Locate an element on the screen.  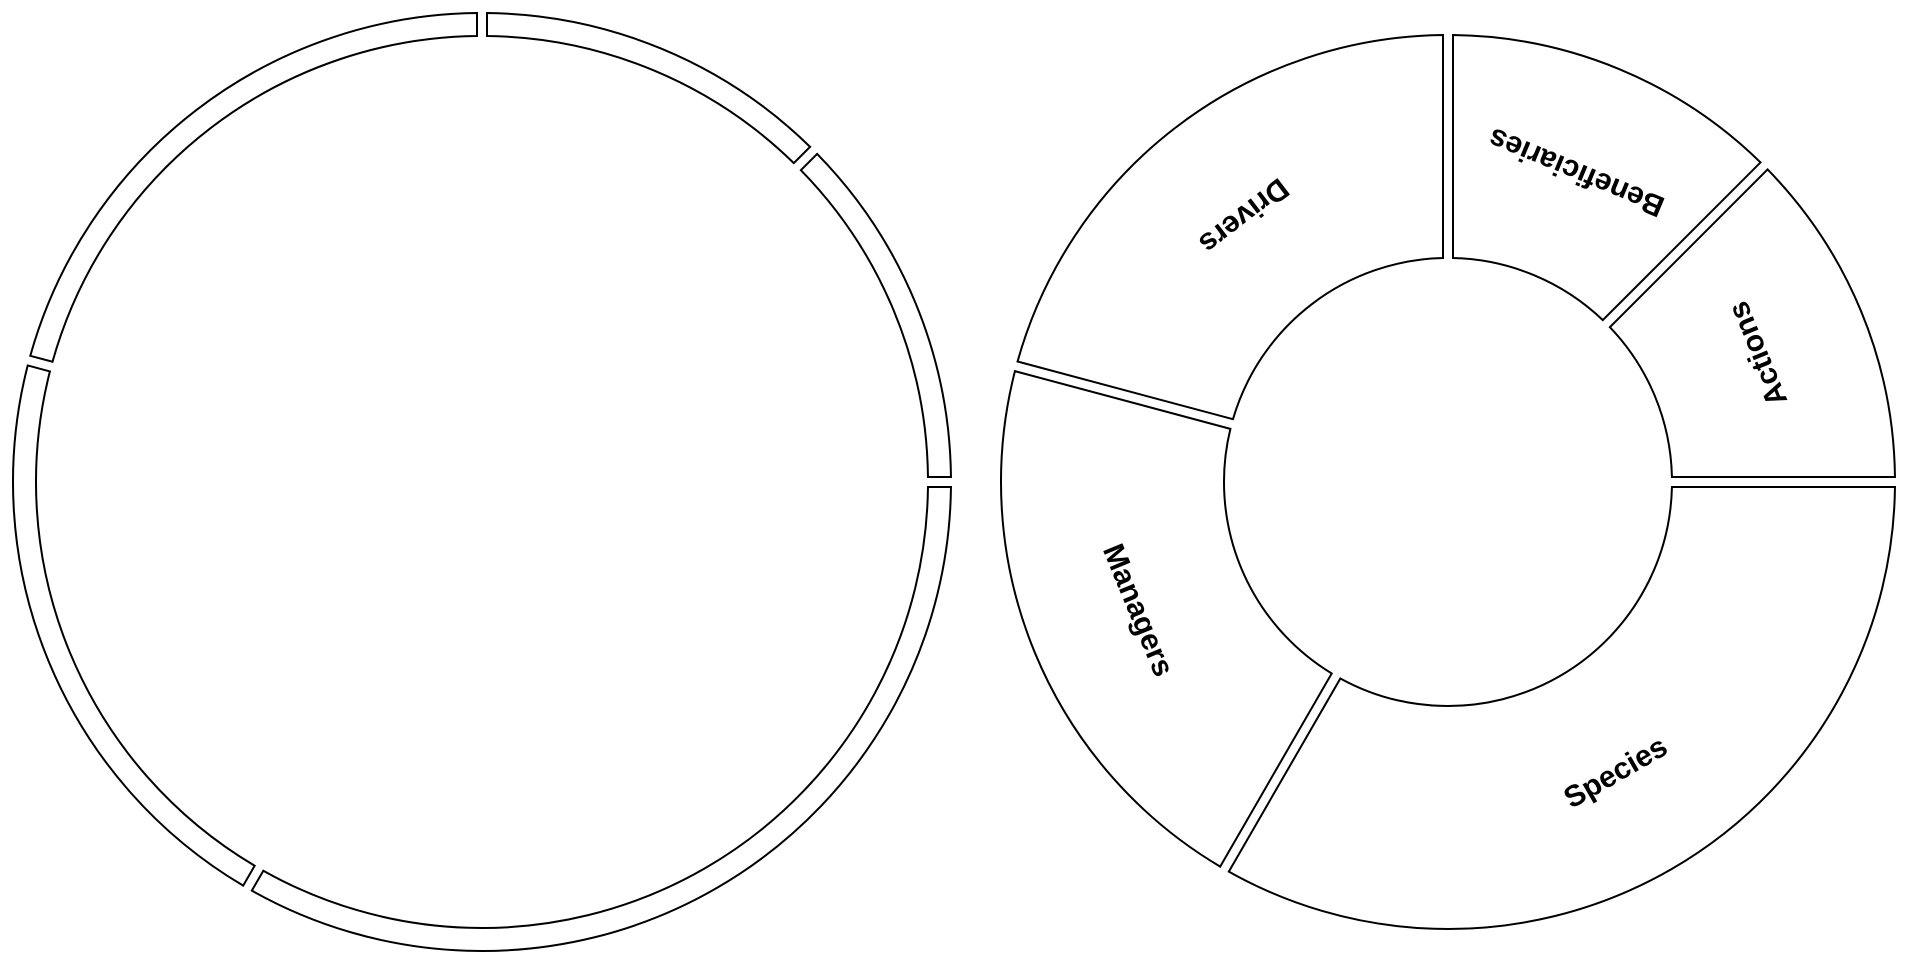
segment-managers is located at coordinates (1167, 618).